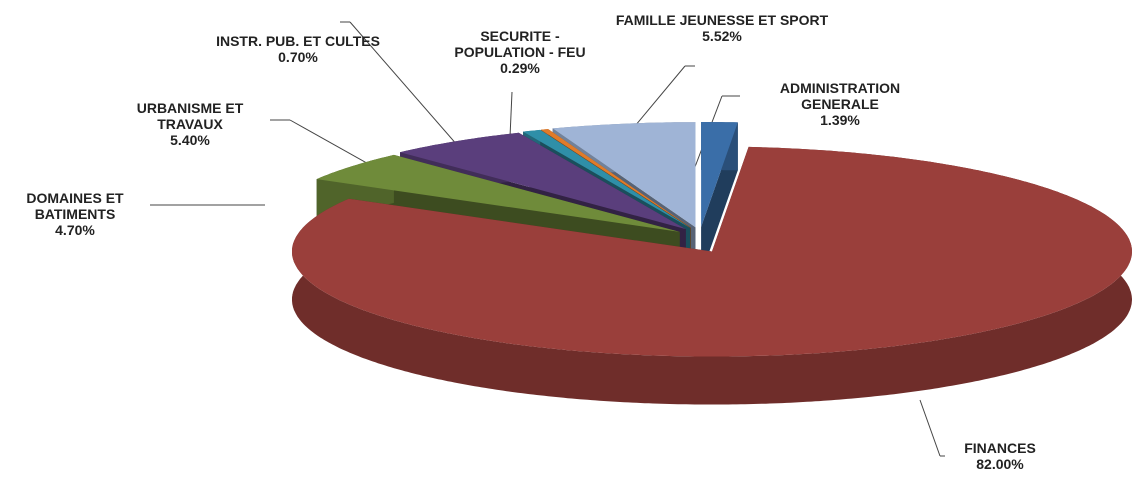 The image size is (1139, 477). I want to click on data-label: SECURITE - POPULATION - FEU 0.29%, so click(520, 52).